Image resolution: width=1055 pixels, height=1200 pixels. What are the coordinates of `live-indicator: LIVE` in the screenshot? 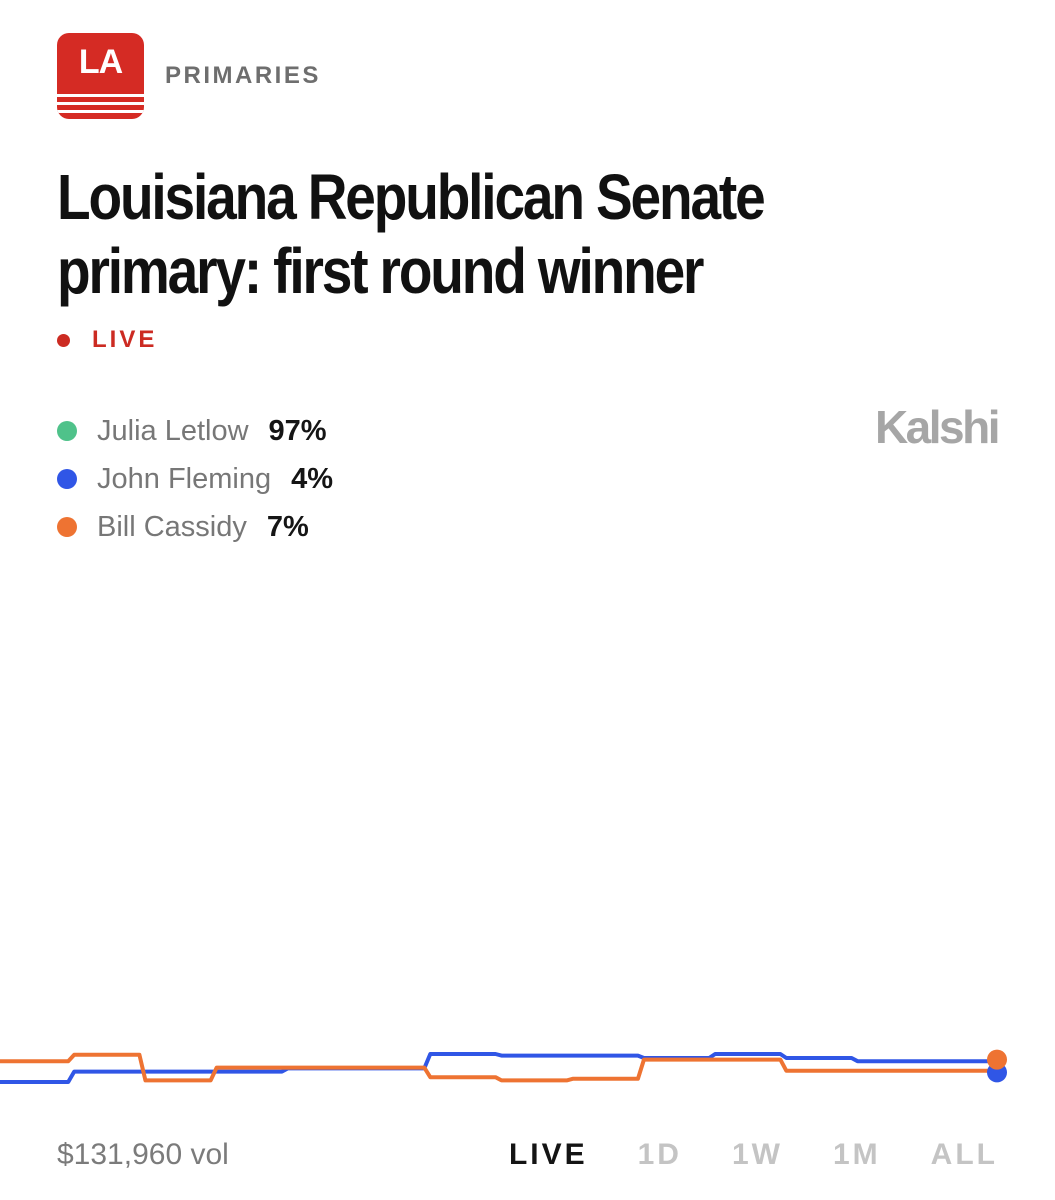 It's located at (107, 340).